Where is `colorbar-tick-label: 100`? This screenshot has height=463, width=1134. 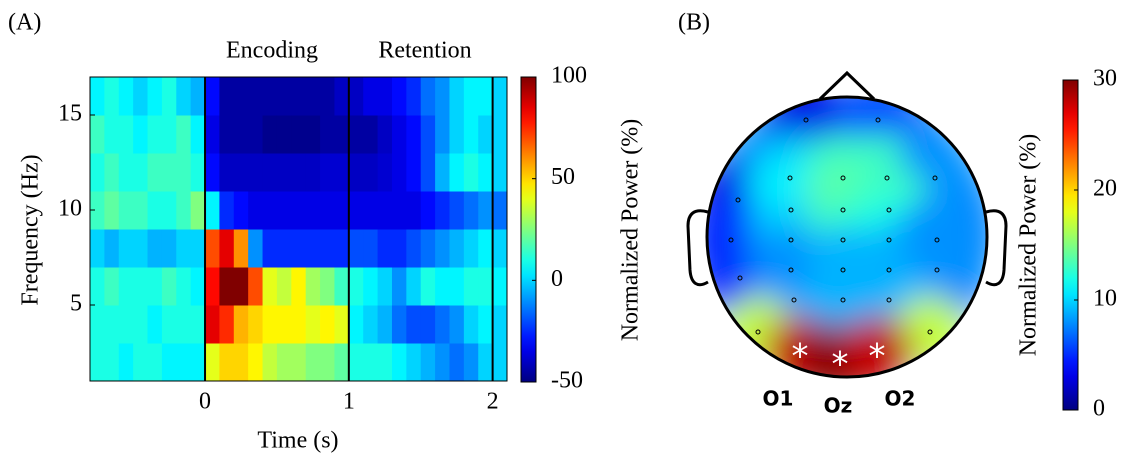
colorbar-tick-label: 100 is located at coordinates (569, 76).